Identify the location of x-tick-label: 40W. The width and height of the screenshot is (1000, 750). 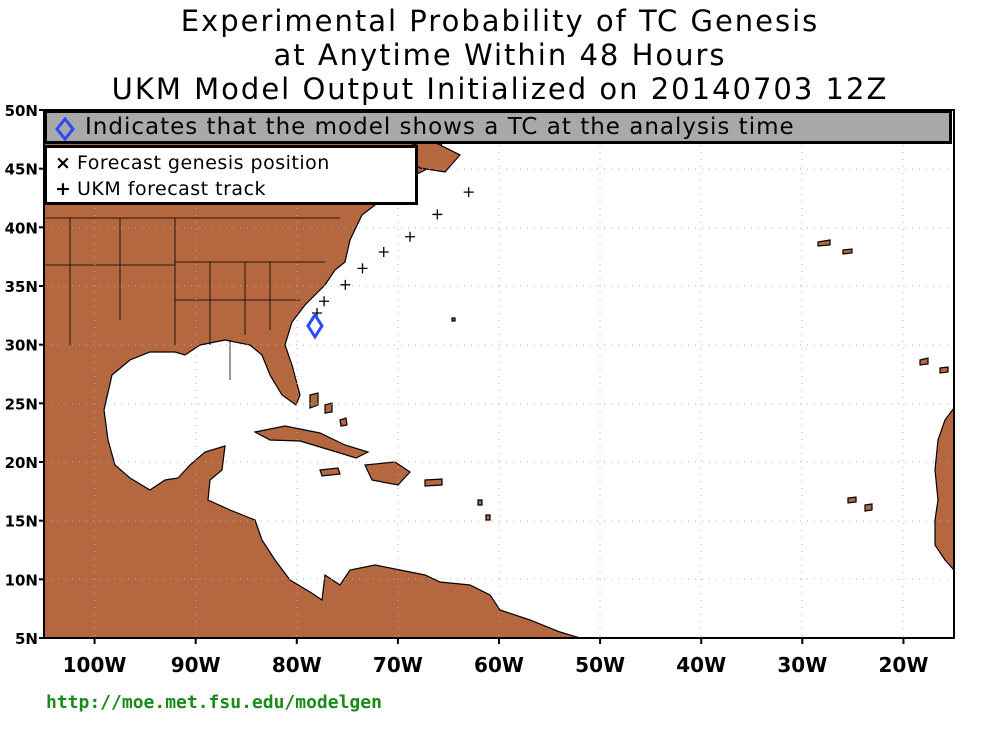
(701, 665).